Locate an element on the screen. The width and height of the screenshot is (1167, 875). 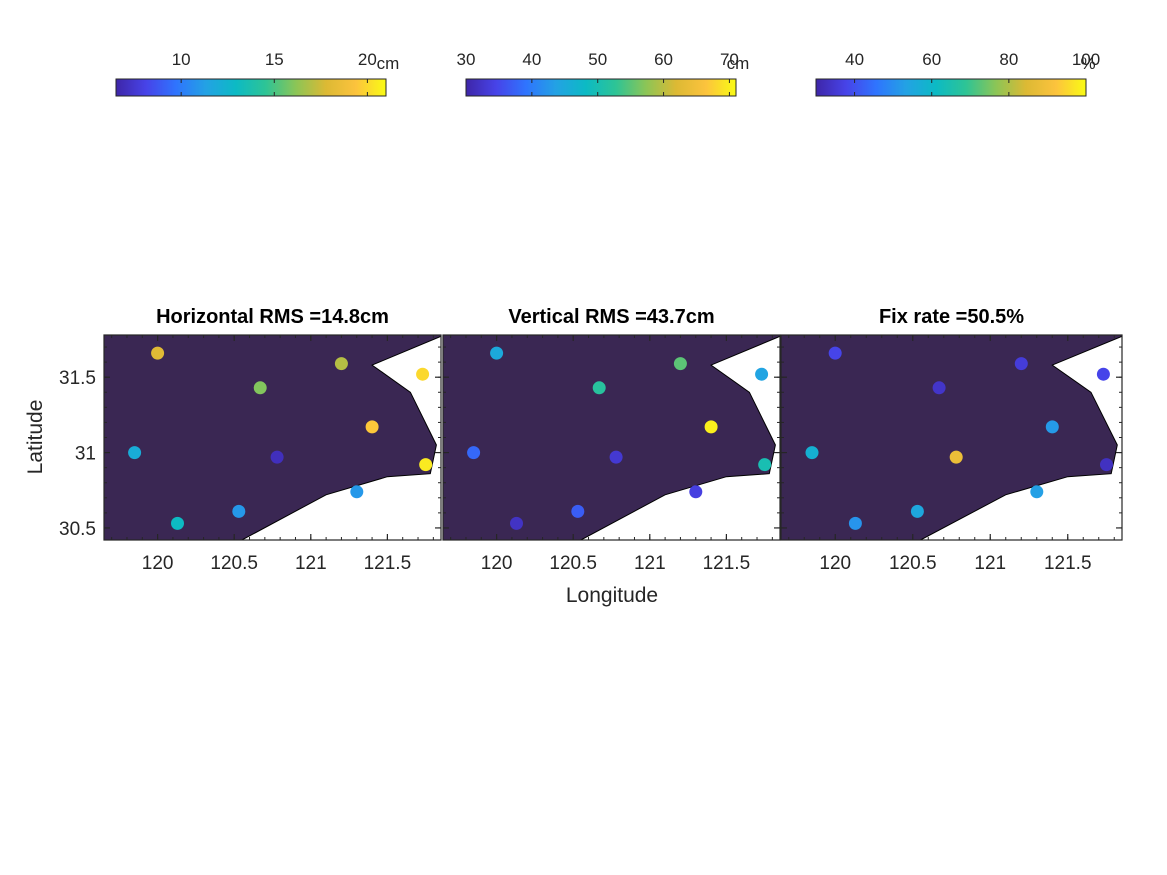
y-tick-label: 30.5 is located at coordinates (77, 529).